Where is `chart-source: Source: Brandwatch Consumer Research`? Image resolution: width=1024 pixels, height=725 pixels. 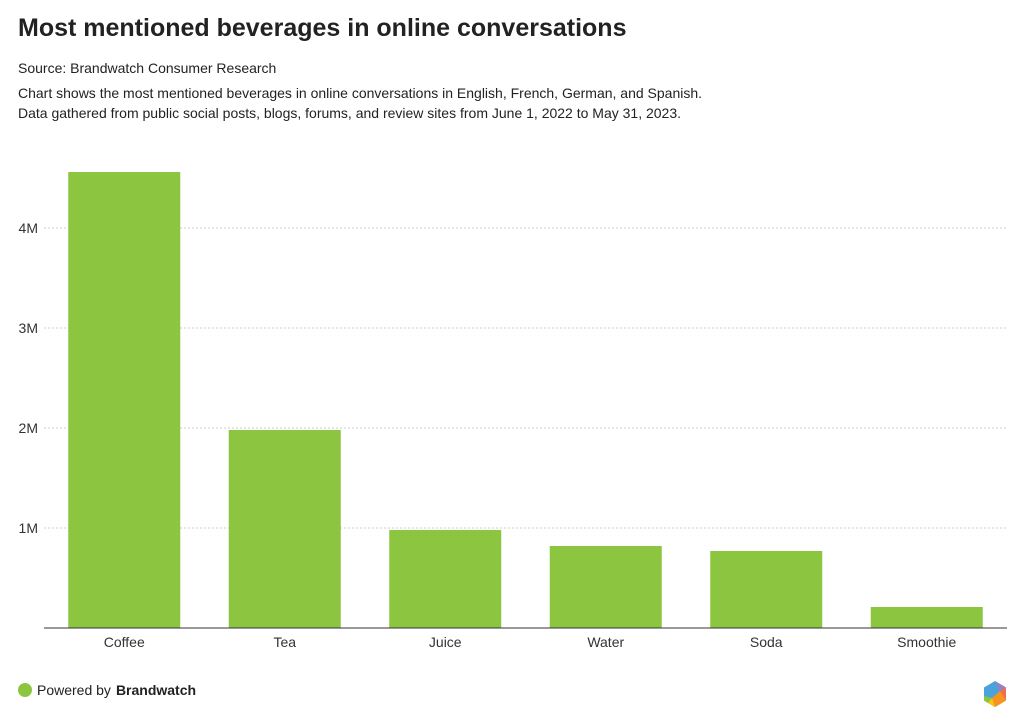
chart-source: Source: Brandwatch Consumer Research is located at coordinates (147, 68).